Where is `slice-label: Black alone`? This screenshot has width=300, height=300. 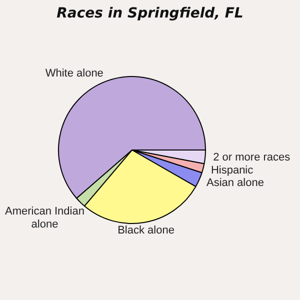 slice-label: Black alone is located at coordinates (146, 230).